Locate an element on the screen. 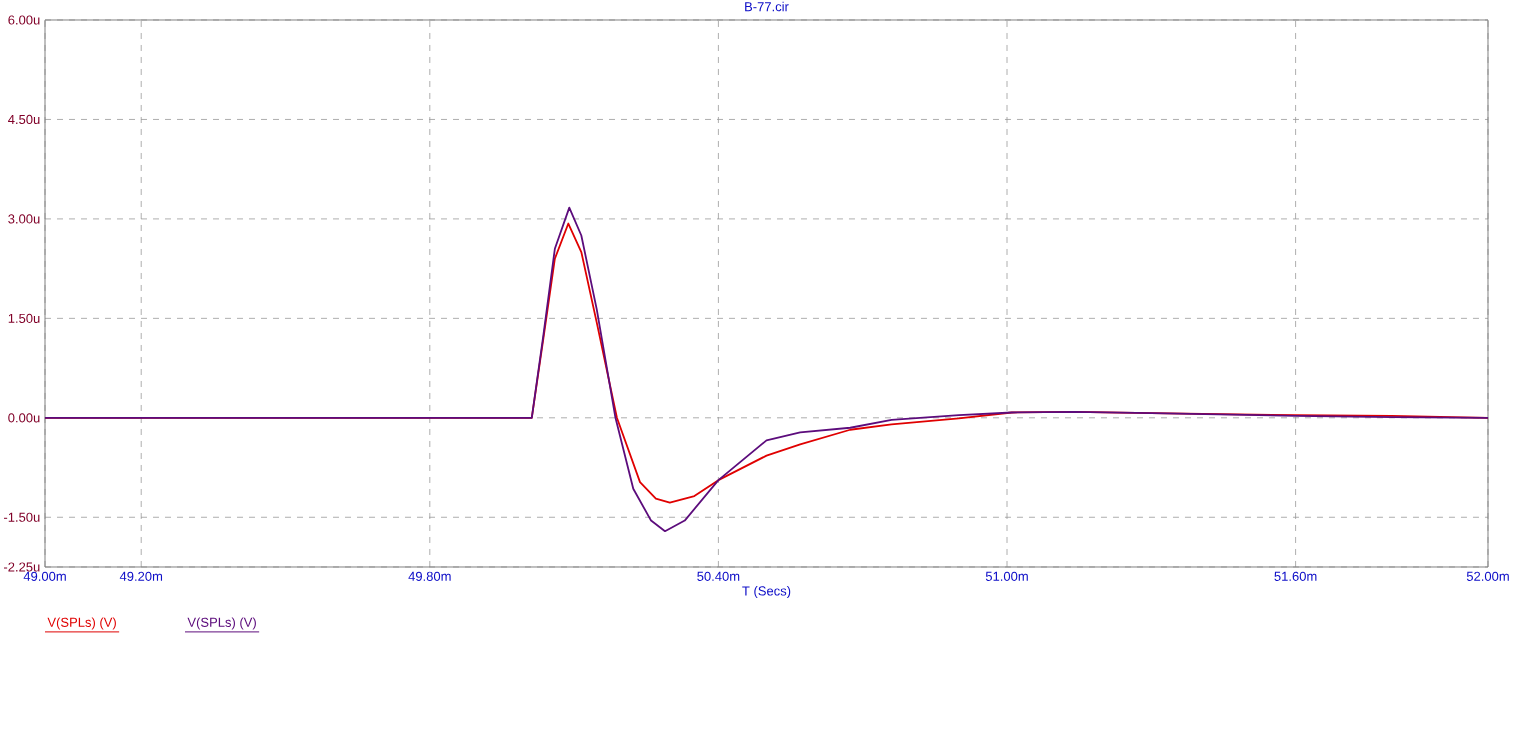 The height and width of the screenshot is (750, 1523). y-tick-label: -2.25u is located at coordinates (21, 567).